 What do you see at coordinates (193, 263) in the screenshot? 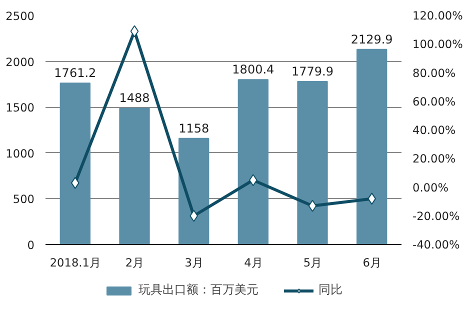
I see `x-tick-label: 3月` at bounding box center [193, 263].